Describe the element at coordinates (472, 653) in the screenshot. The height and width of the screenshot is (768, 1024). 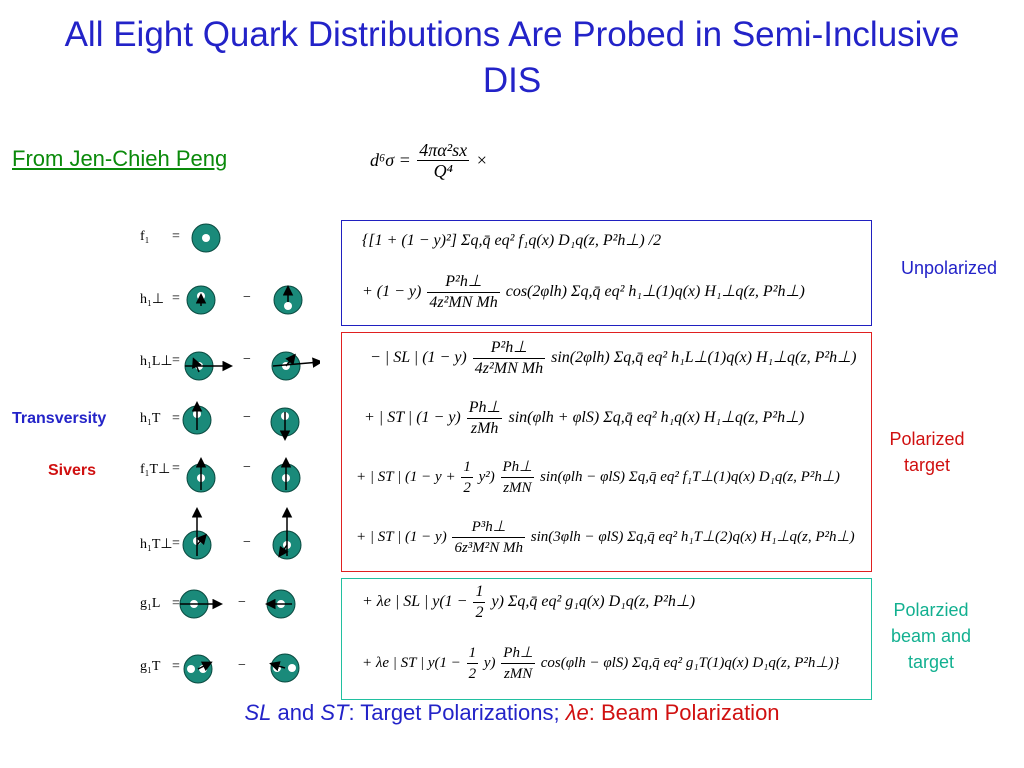
I see `eq-beam-2-half-num: 1` at that location.